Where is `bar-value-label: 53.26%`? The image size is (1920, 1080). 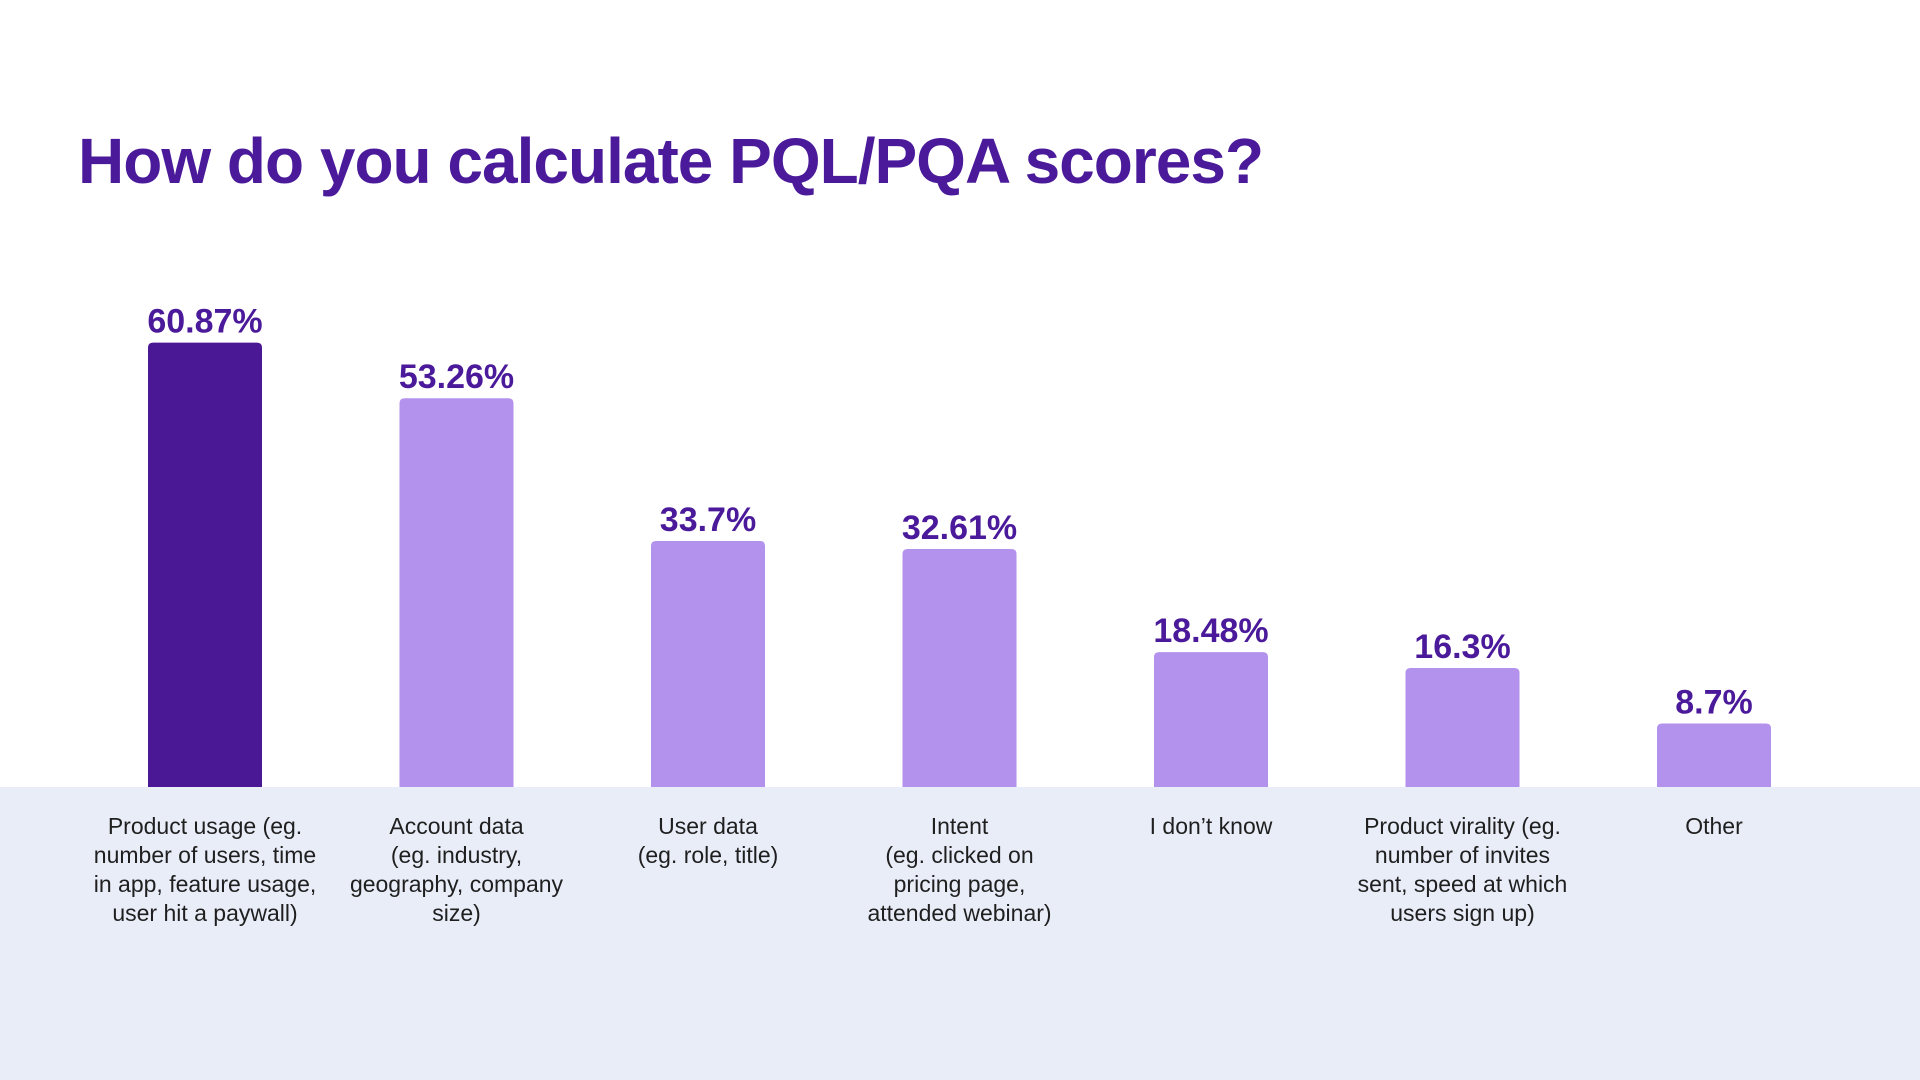
bar-value-label: 53.26% is located at coordinates (456, 377).